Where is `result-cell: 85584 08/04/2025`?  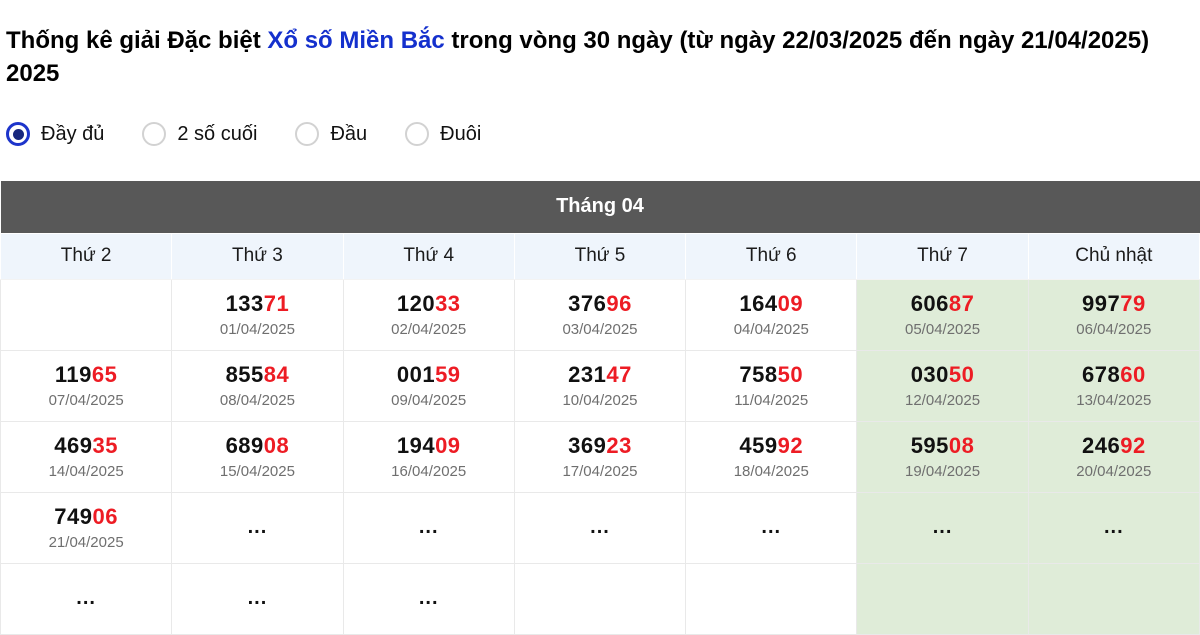 result-cell: 85584 08/04/2025 is located at coordinates (257, 385).